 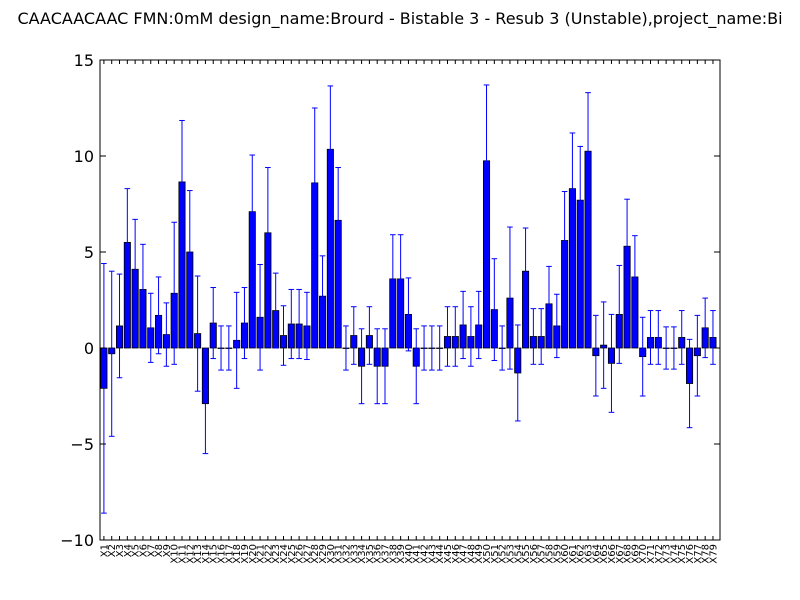 I want to click on x-tick-label: X5, so click(x=136, y=550).